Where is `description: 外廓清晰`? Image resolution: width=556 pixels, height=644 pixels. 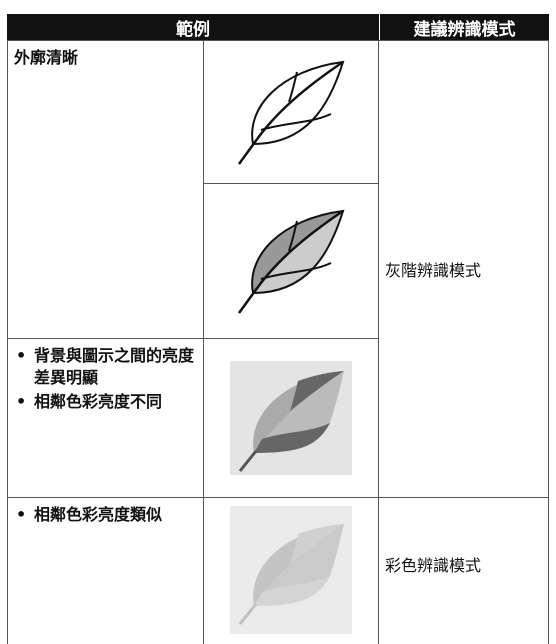 description: 外廓清晰 is located at coordinates (46, 57).